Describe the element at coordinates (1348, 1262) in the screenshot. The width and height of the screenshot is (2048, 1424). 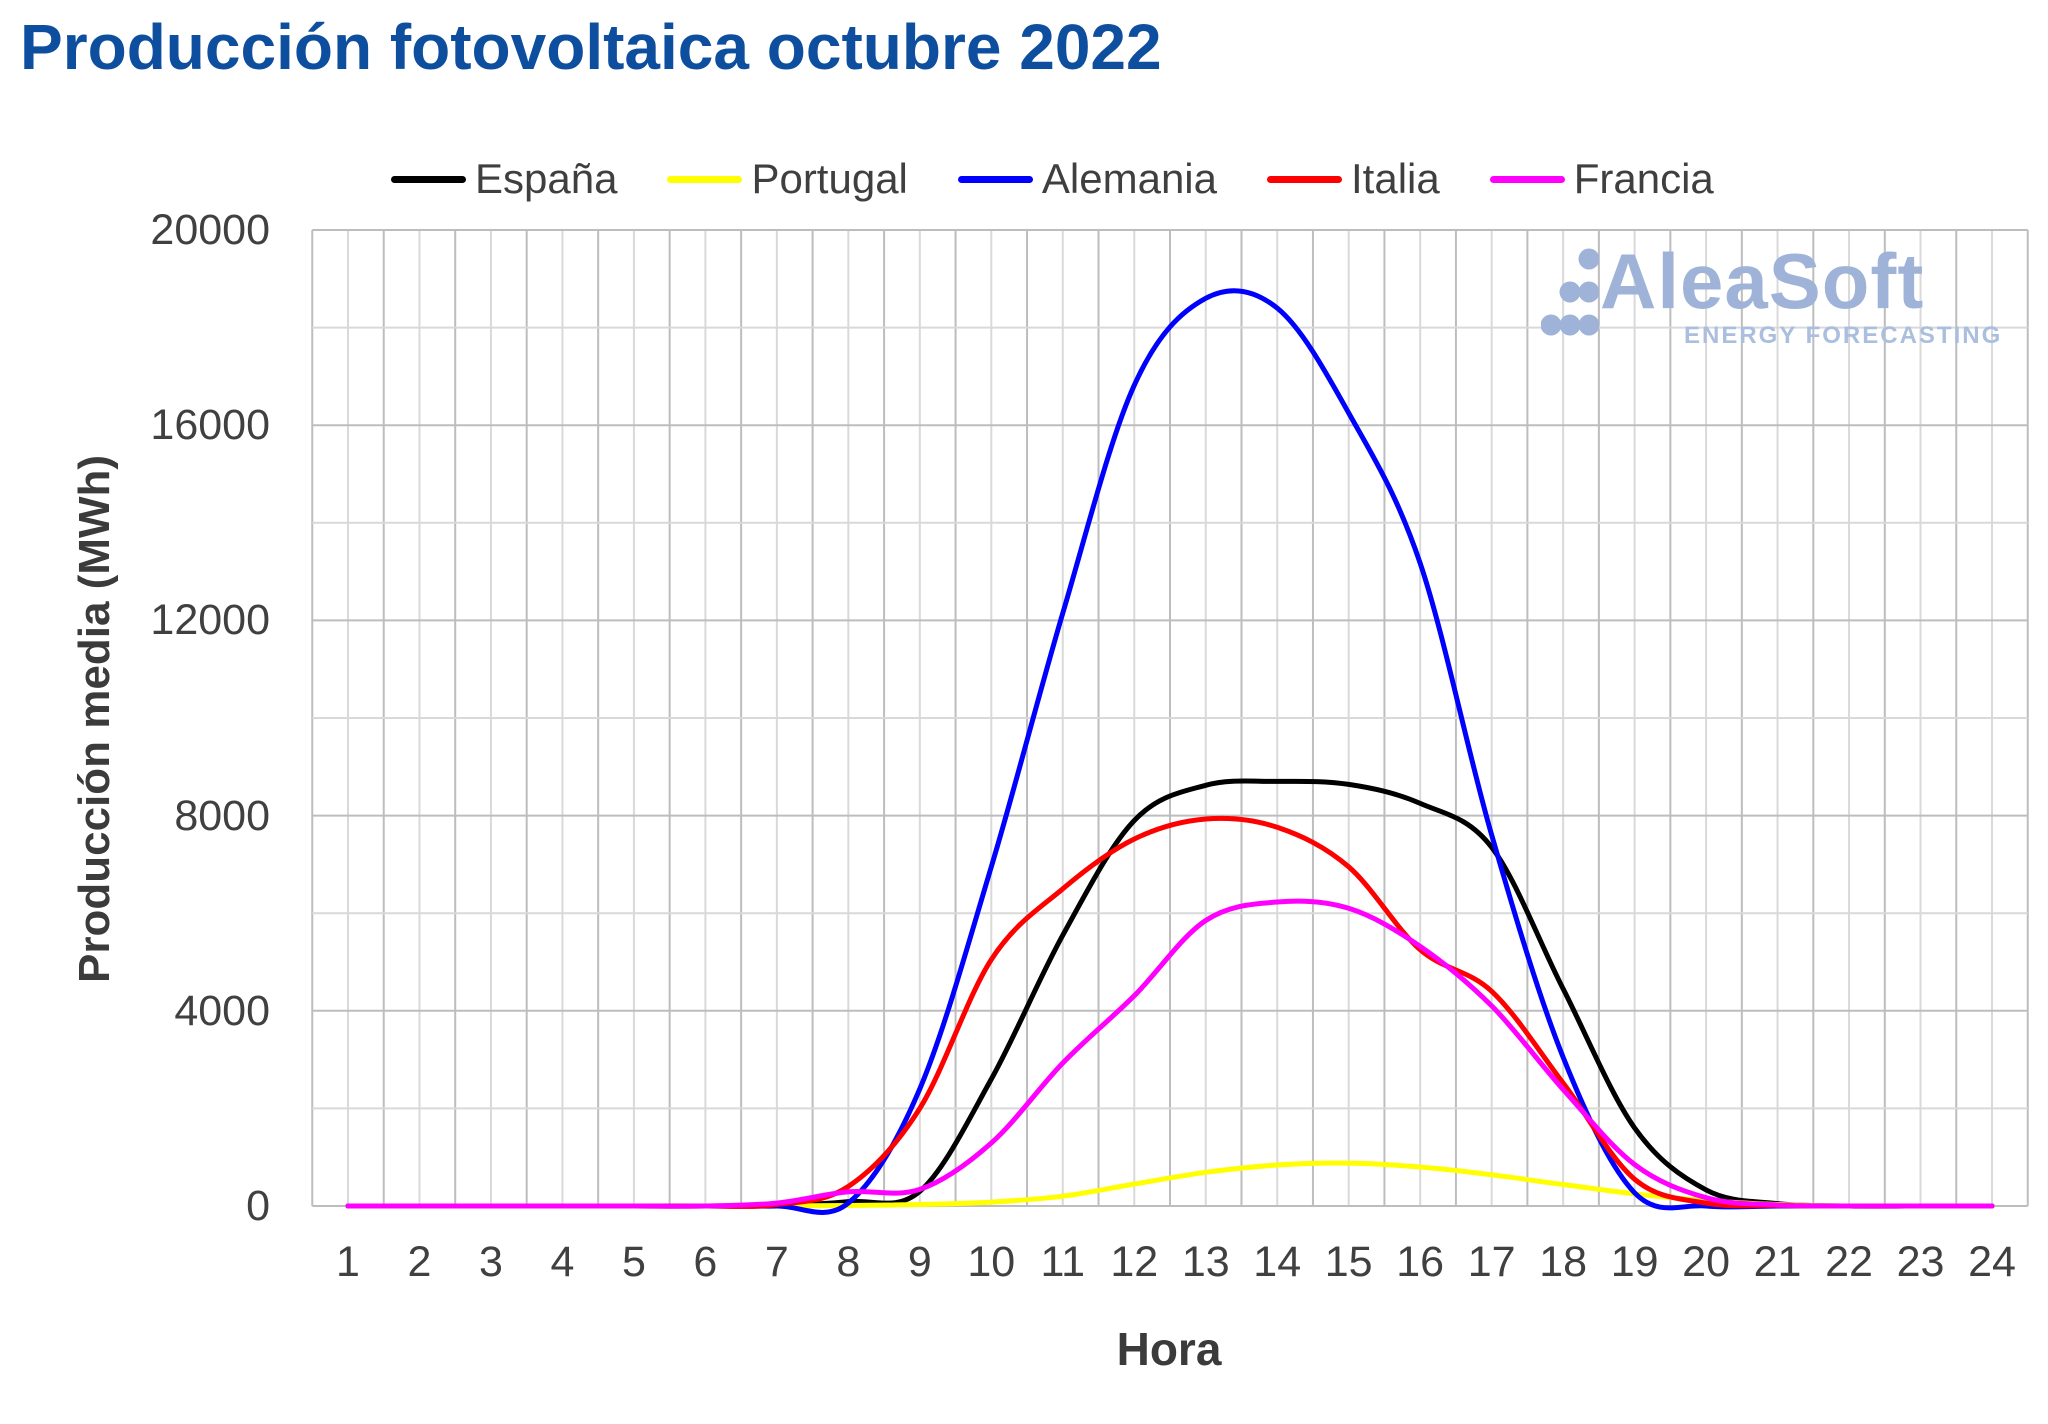
I see `x-tick-label: 15` at that location.